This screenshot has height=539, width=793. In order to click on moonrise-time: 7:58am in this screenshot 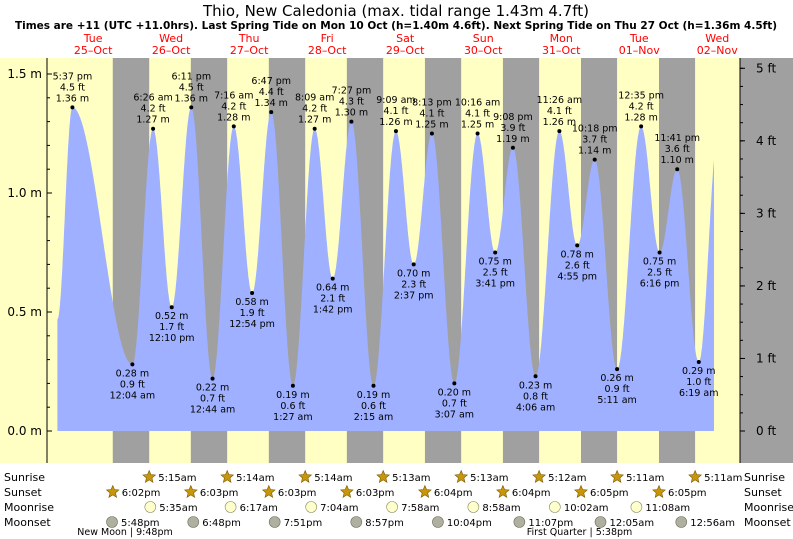, I will do `click(420, 508)`.